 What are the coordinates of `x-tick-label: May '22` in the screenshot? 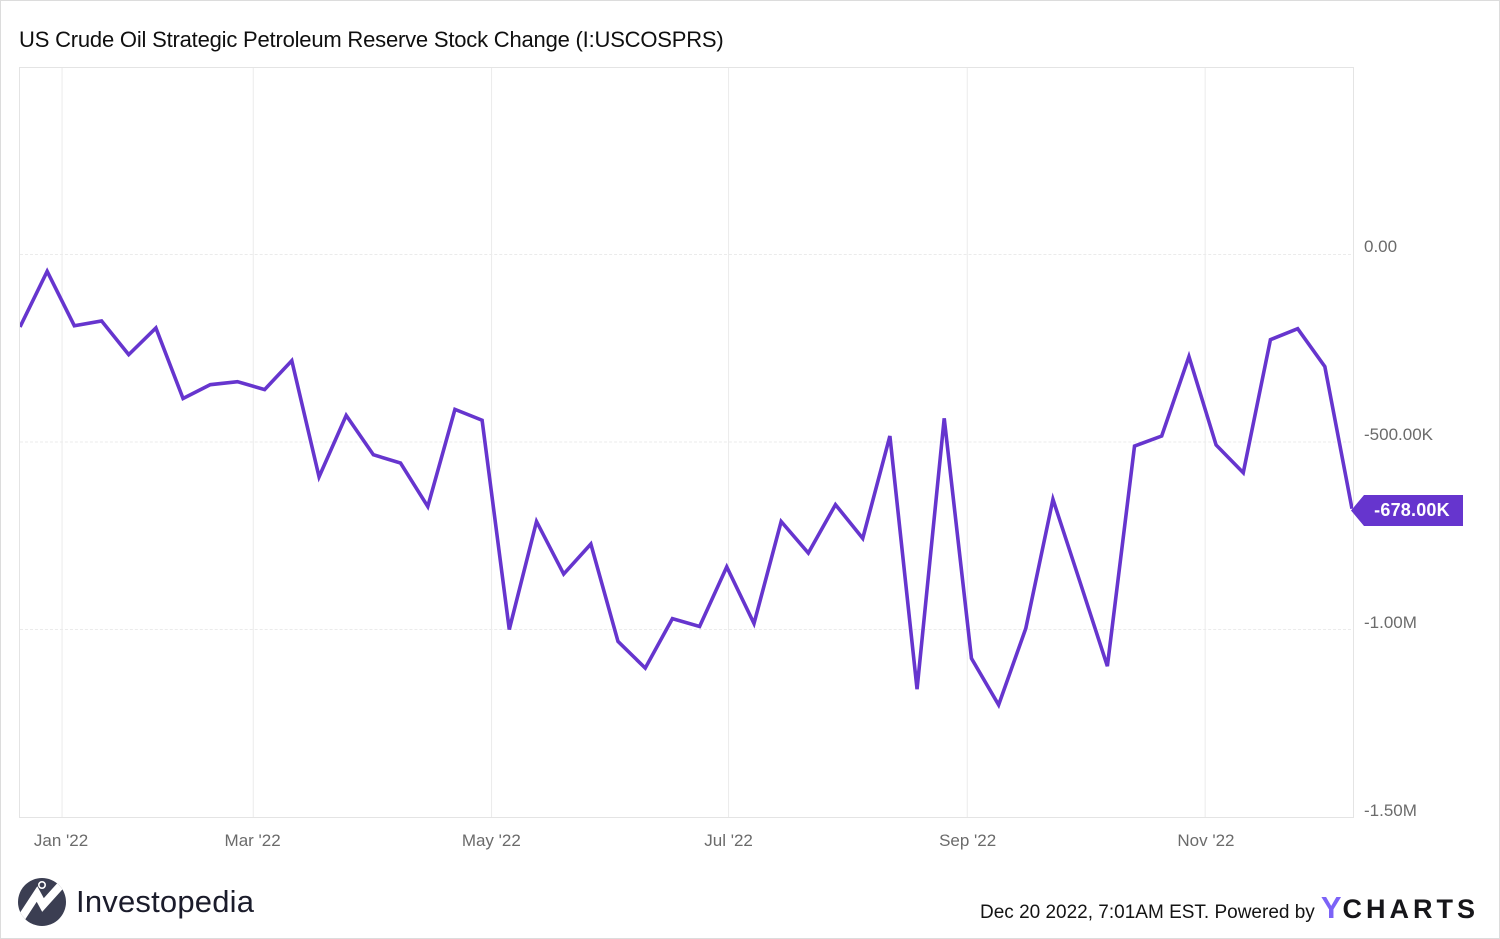 It's located at (491, 840).